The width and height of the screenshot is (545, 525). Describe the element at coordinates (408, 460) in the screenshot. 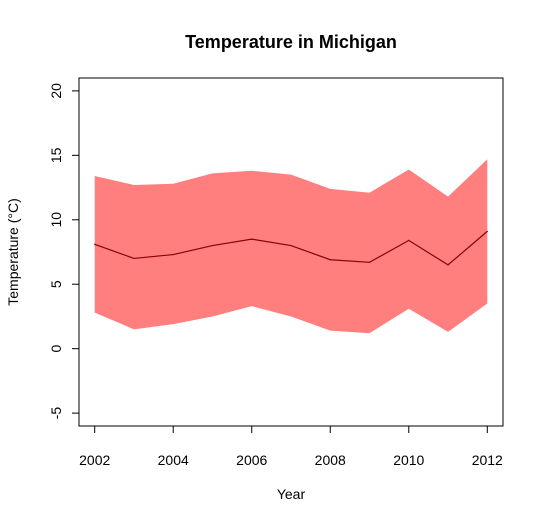

I see `x-tick-label: 2010` at that location.